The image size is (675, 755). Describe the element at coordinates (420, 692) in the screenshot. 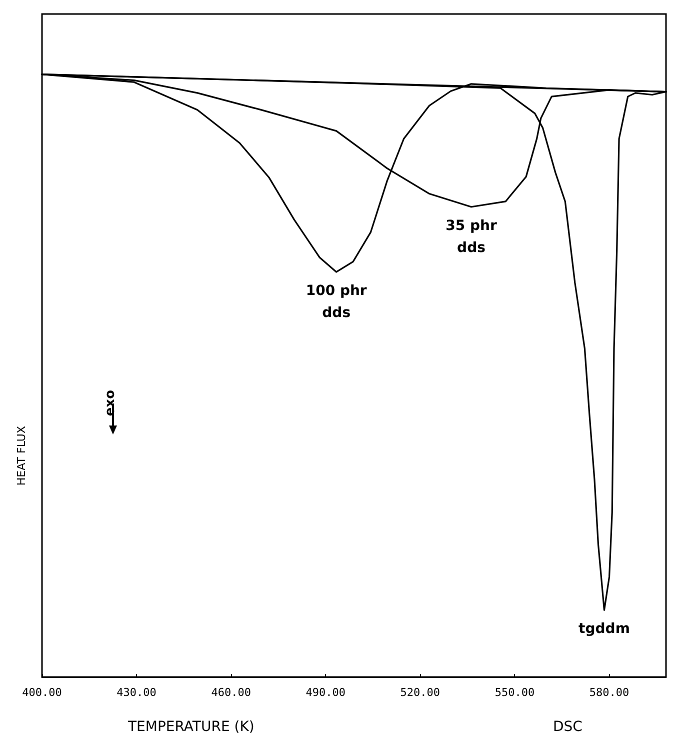

I see `x-tick-label: 520.00` at that location.